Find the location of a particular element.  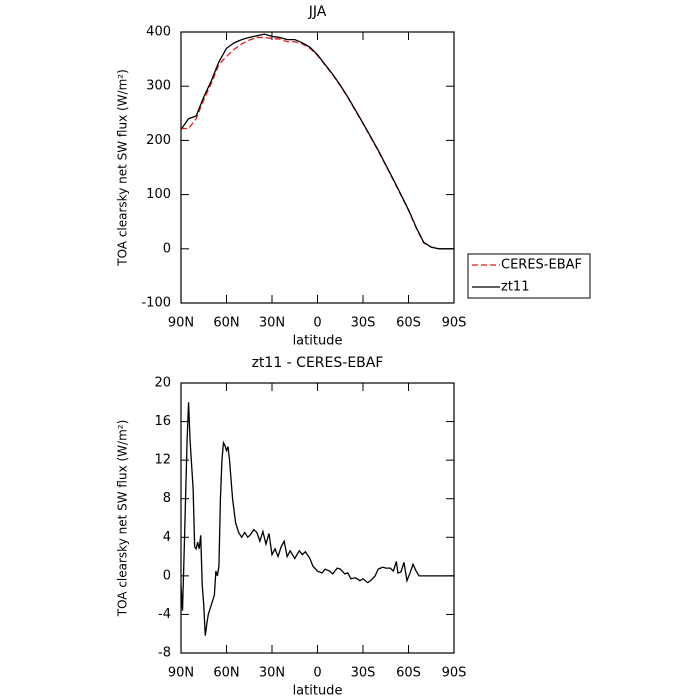

legend-box is located at coordinates (529, 276).